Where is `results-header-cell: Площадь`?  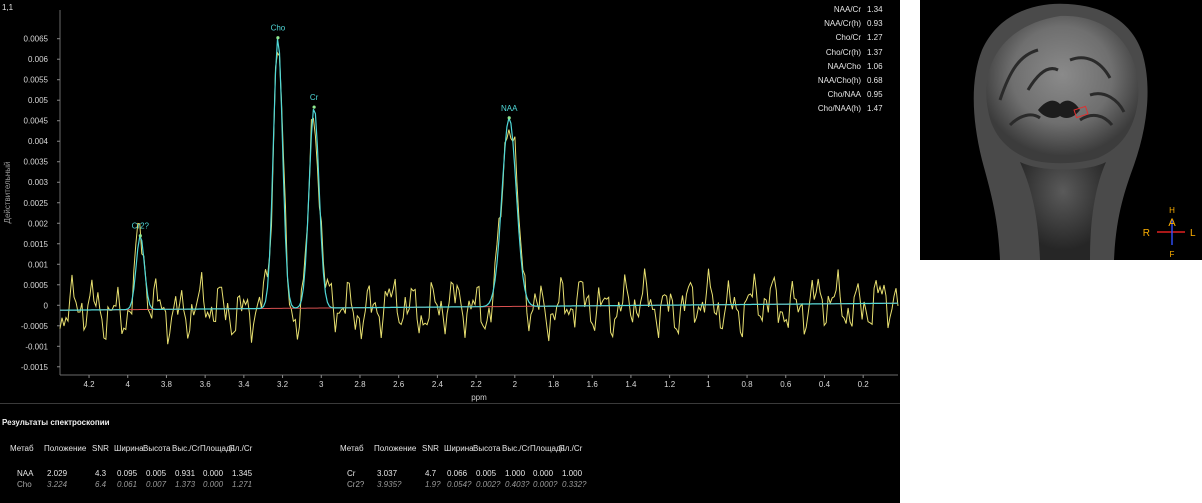
results-header-cell: Площадь is located at coordinates (547, 448).